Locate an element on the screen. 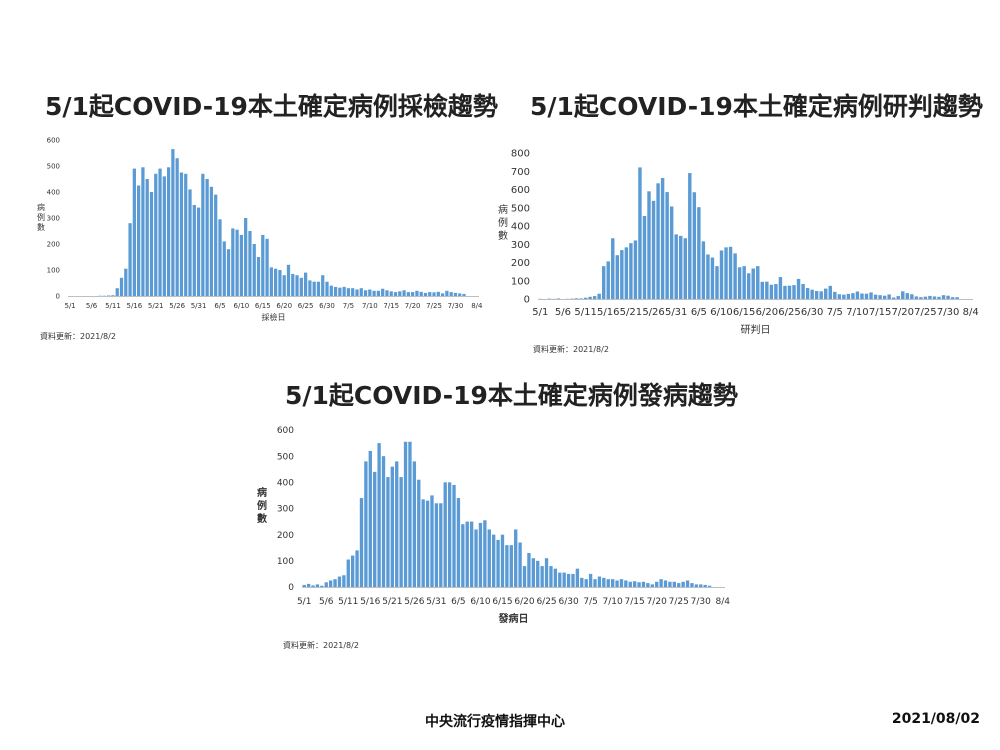 This screenshot has height=750, width=1000. x-tick-onset-5/21: 5/21 is located at coordinates (392, 602).